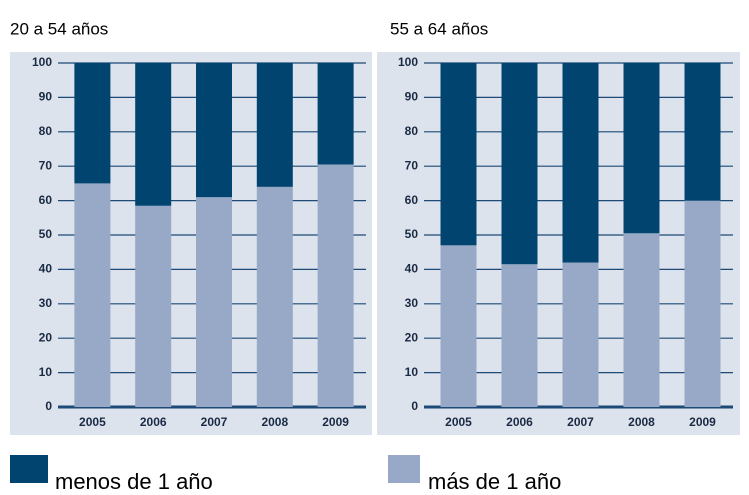 The width and height of the screenshot is (749, 495). Describe the element at coordinates (494, 481) in the screenshot. I see `legend-label: más de 1 año` at that location.